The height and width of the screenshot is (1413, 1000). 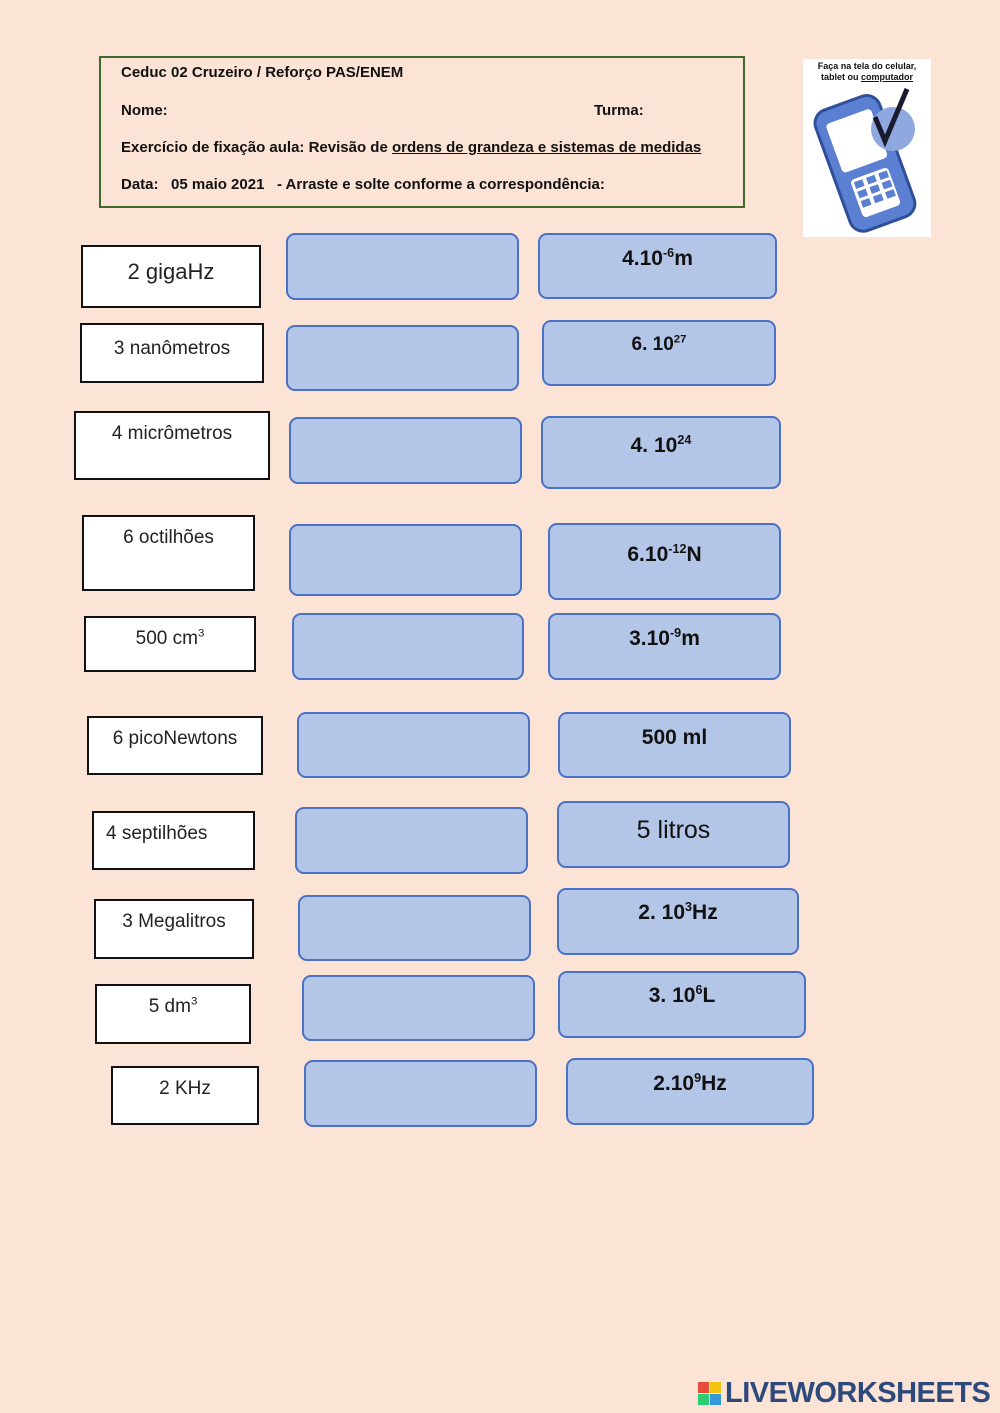 I want to click on logo-mark-icon, so click(x=709, y=1393).